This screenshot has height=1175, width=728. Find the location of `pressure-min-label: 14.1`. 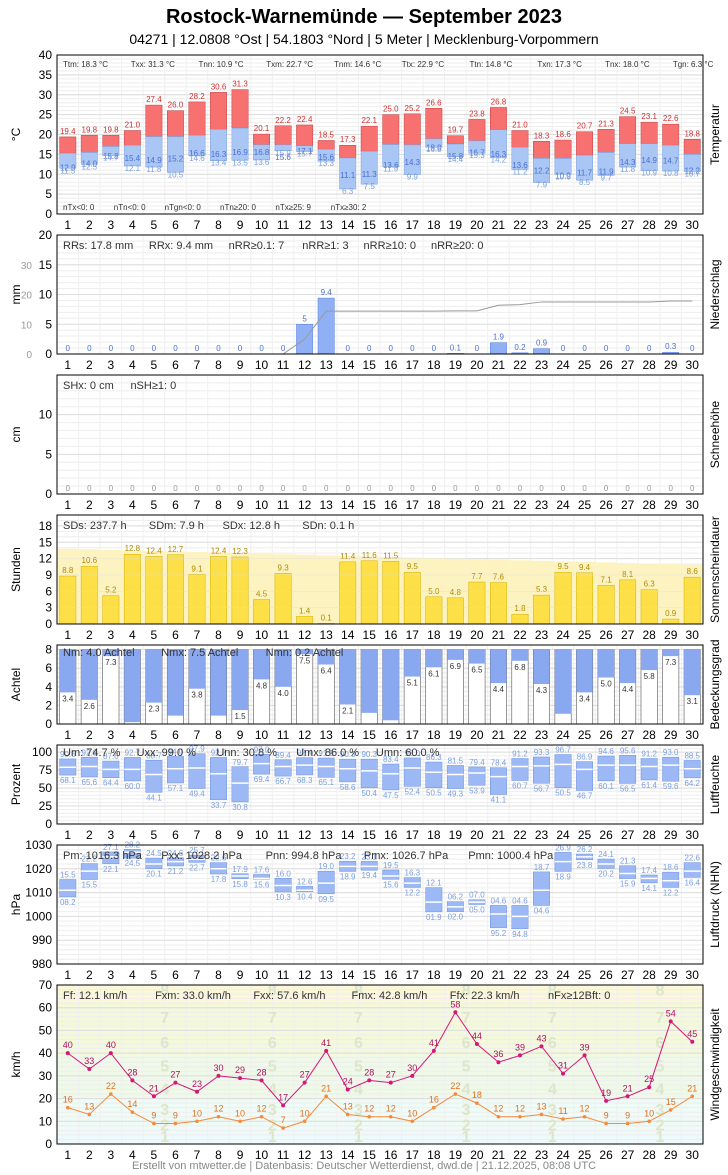

pressure-min-label: 14.1 is located at coordinates (649, 888).